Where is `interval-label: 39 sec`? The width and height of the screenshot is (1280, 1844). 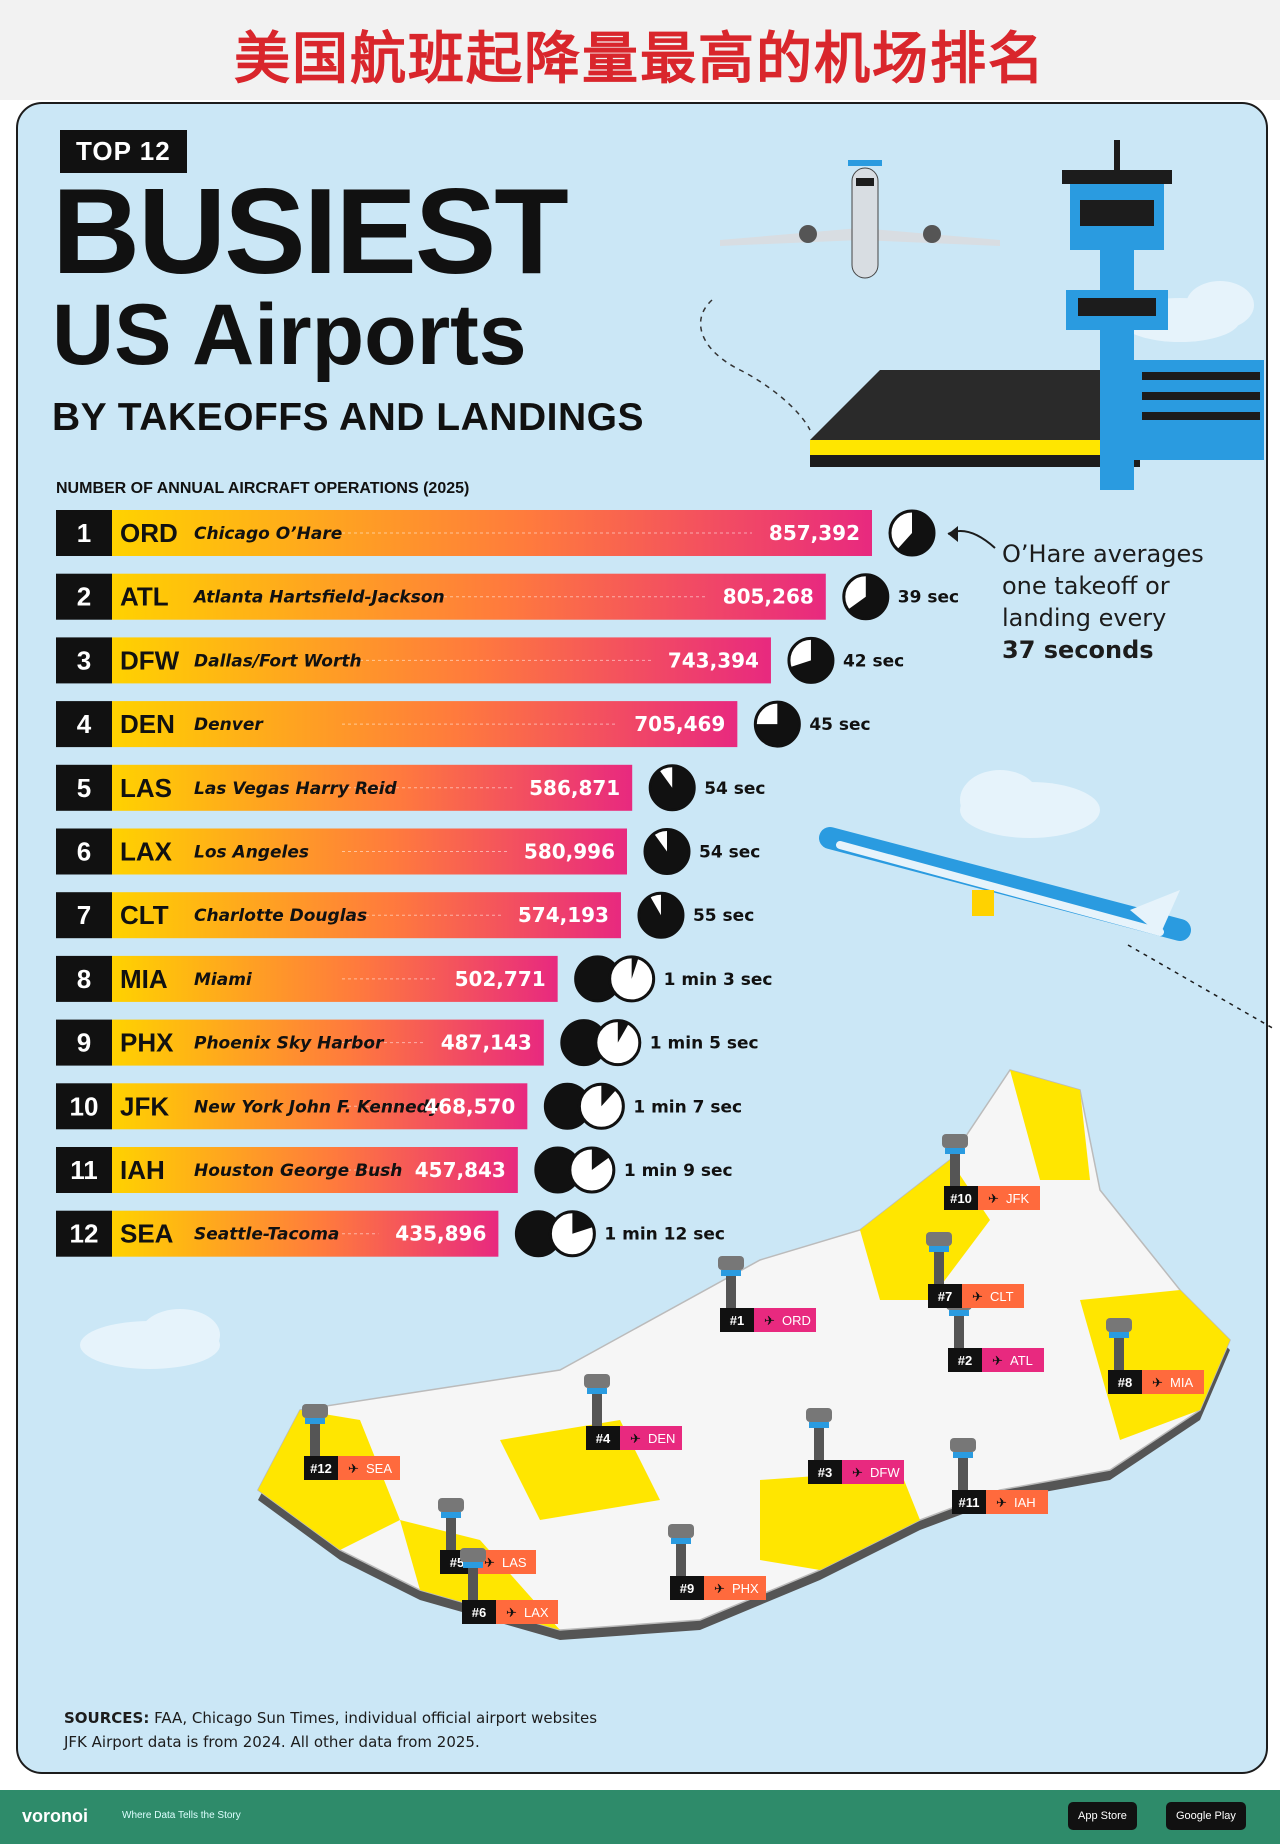
interval-label: 39 sec is located at coordinates (928, 598).